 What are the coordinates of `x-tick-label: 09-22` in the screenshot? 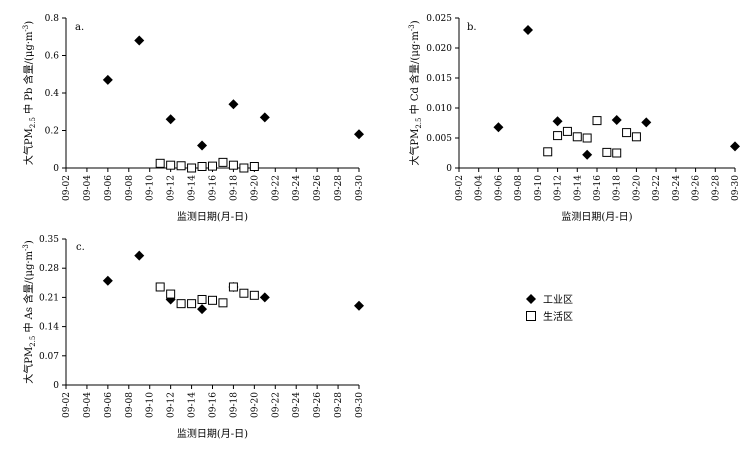 It's located at (276, 405).